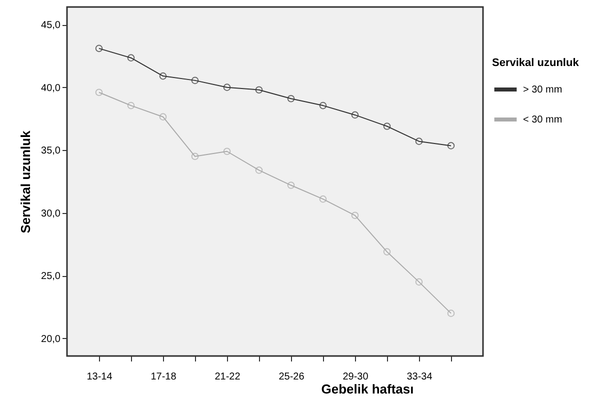  What do you see at coordinates (419, 377) in the screenshot?
I see `x-tick-label: 33-34` at bounding box center [419, 377].